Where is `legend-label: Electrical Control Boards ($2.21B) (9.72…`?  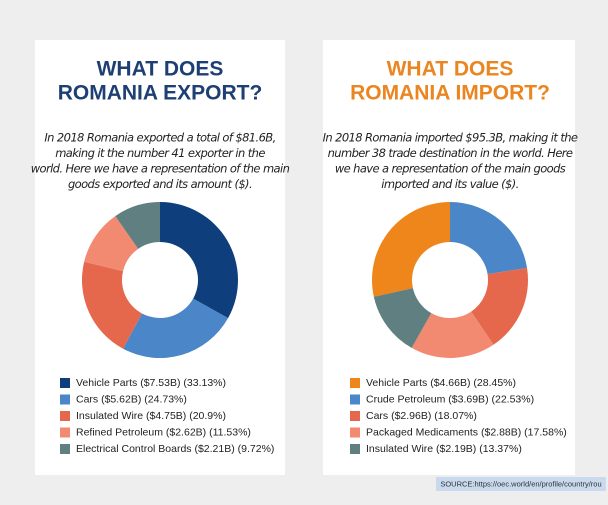 legend-label: Electrical Control Boards ($2.21B) (9.72… is located at coordinates (175, 449).